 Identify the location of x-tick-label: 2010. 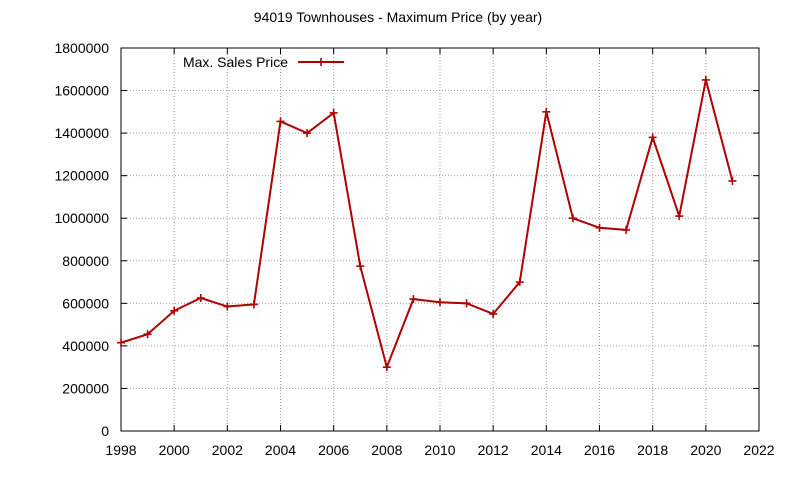
(439, 450).